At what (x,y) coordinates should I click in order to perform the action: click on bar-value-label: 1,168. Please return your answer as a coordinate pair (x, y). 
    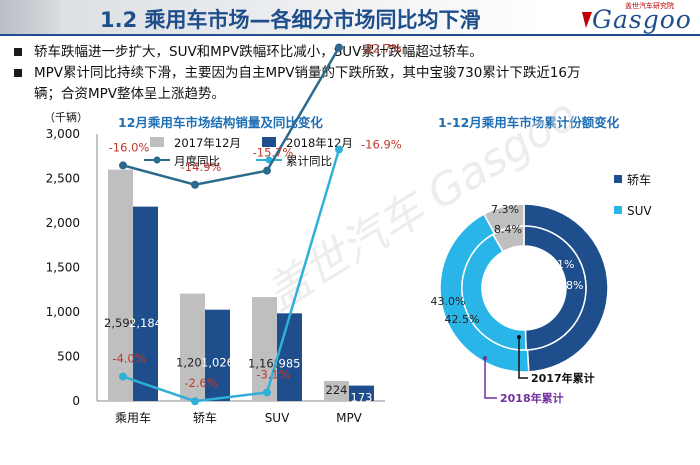
    Looking at the image, I should click on (264, 364).